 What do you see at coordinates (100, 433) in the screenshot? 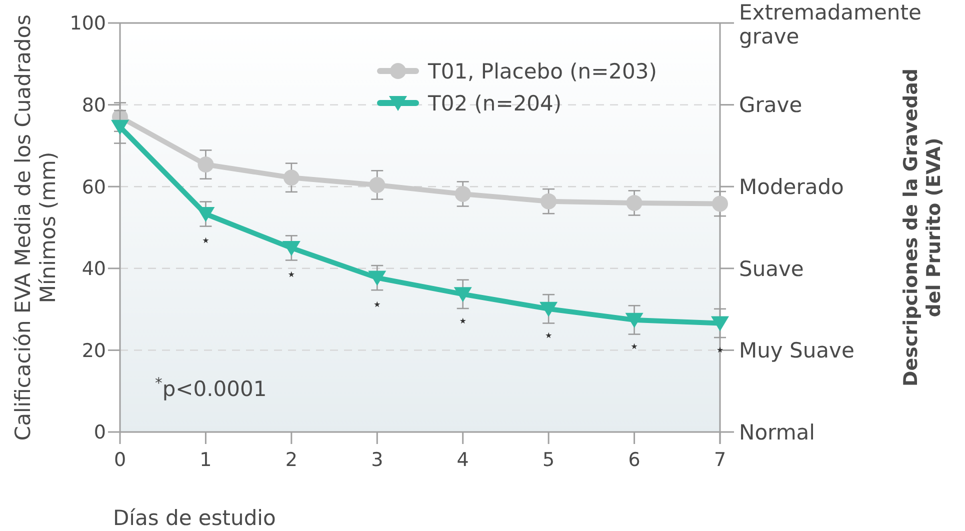
I see `y-tick-label: 0` at bounding box center [100, 433].